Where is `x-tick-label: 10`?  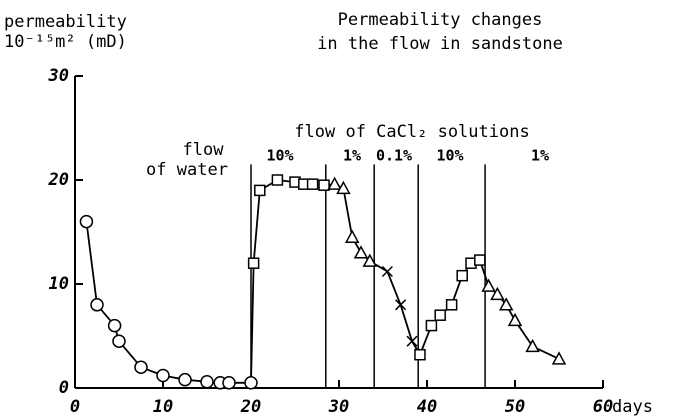
x-tick-label: 10 is located at coordinates (163, 407).